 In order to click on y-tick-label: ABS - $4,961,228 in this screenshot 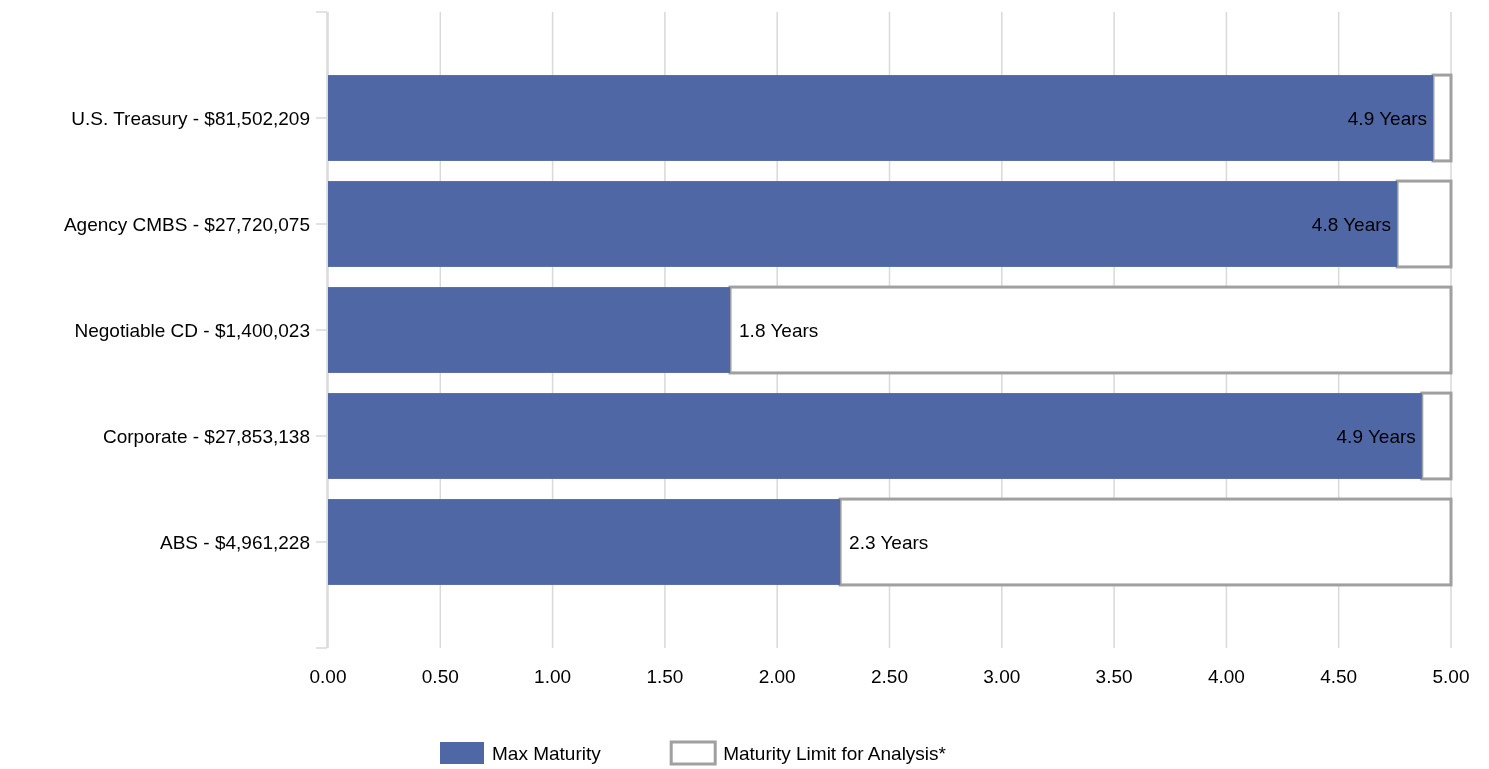, I will do `click(235, 542)`.